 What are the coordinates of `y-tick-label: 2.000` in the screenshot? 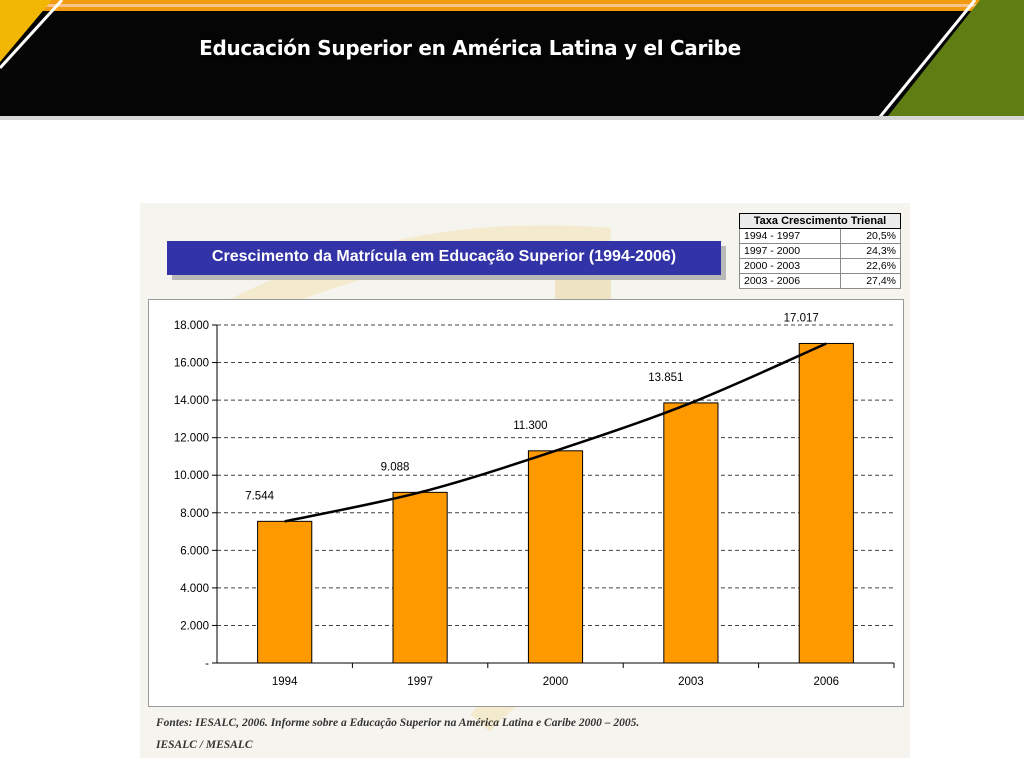 It's located at (194, 626).